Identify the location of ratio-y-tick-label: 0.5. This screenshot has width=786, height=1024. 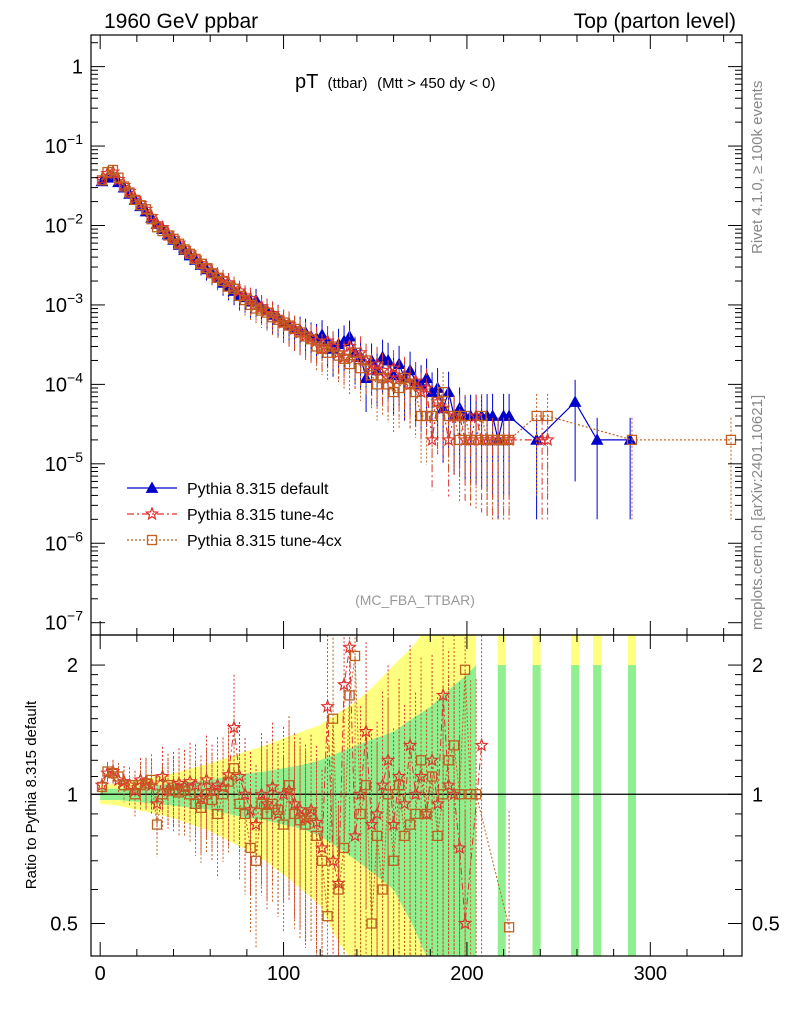
(64, 924).